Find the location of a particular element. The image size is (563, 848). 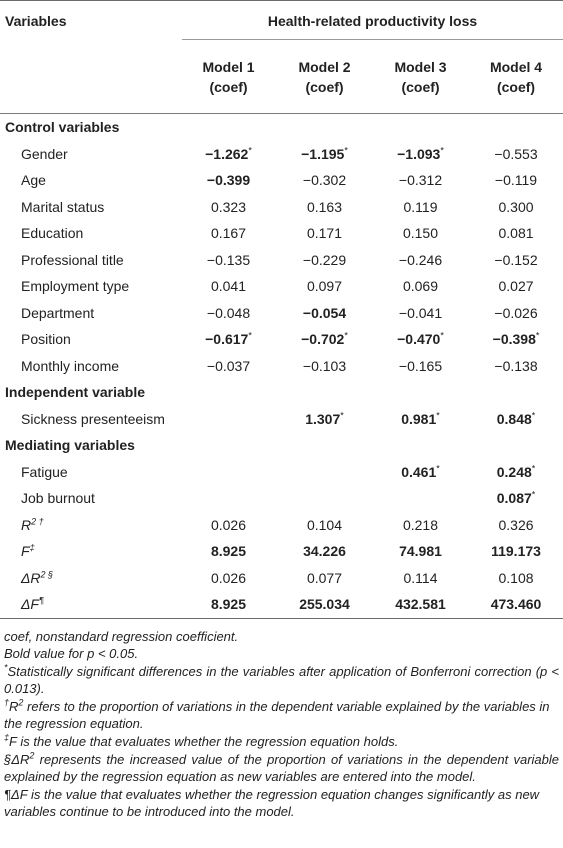

table-row: Sickness presenteeism 1.307* 0.981* 0.848* is located at coordinates (281, 419).